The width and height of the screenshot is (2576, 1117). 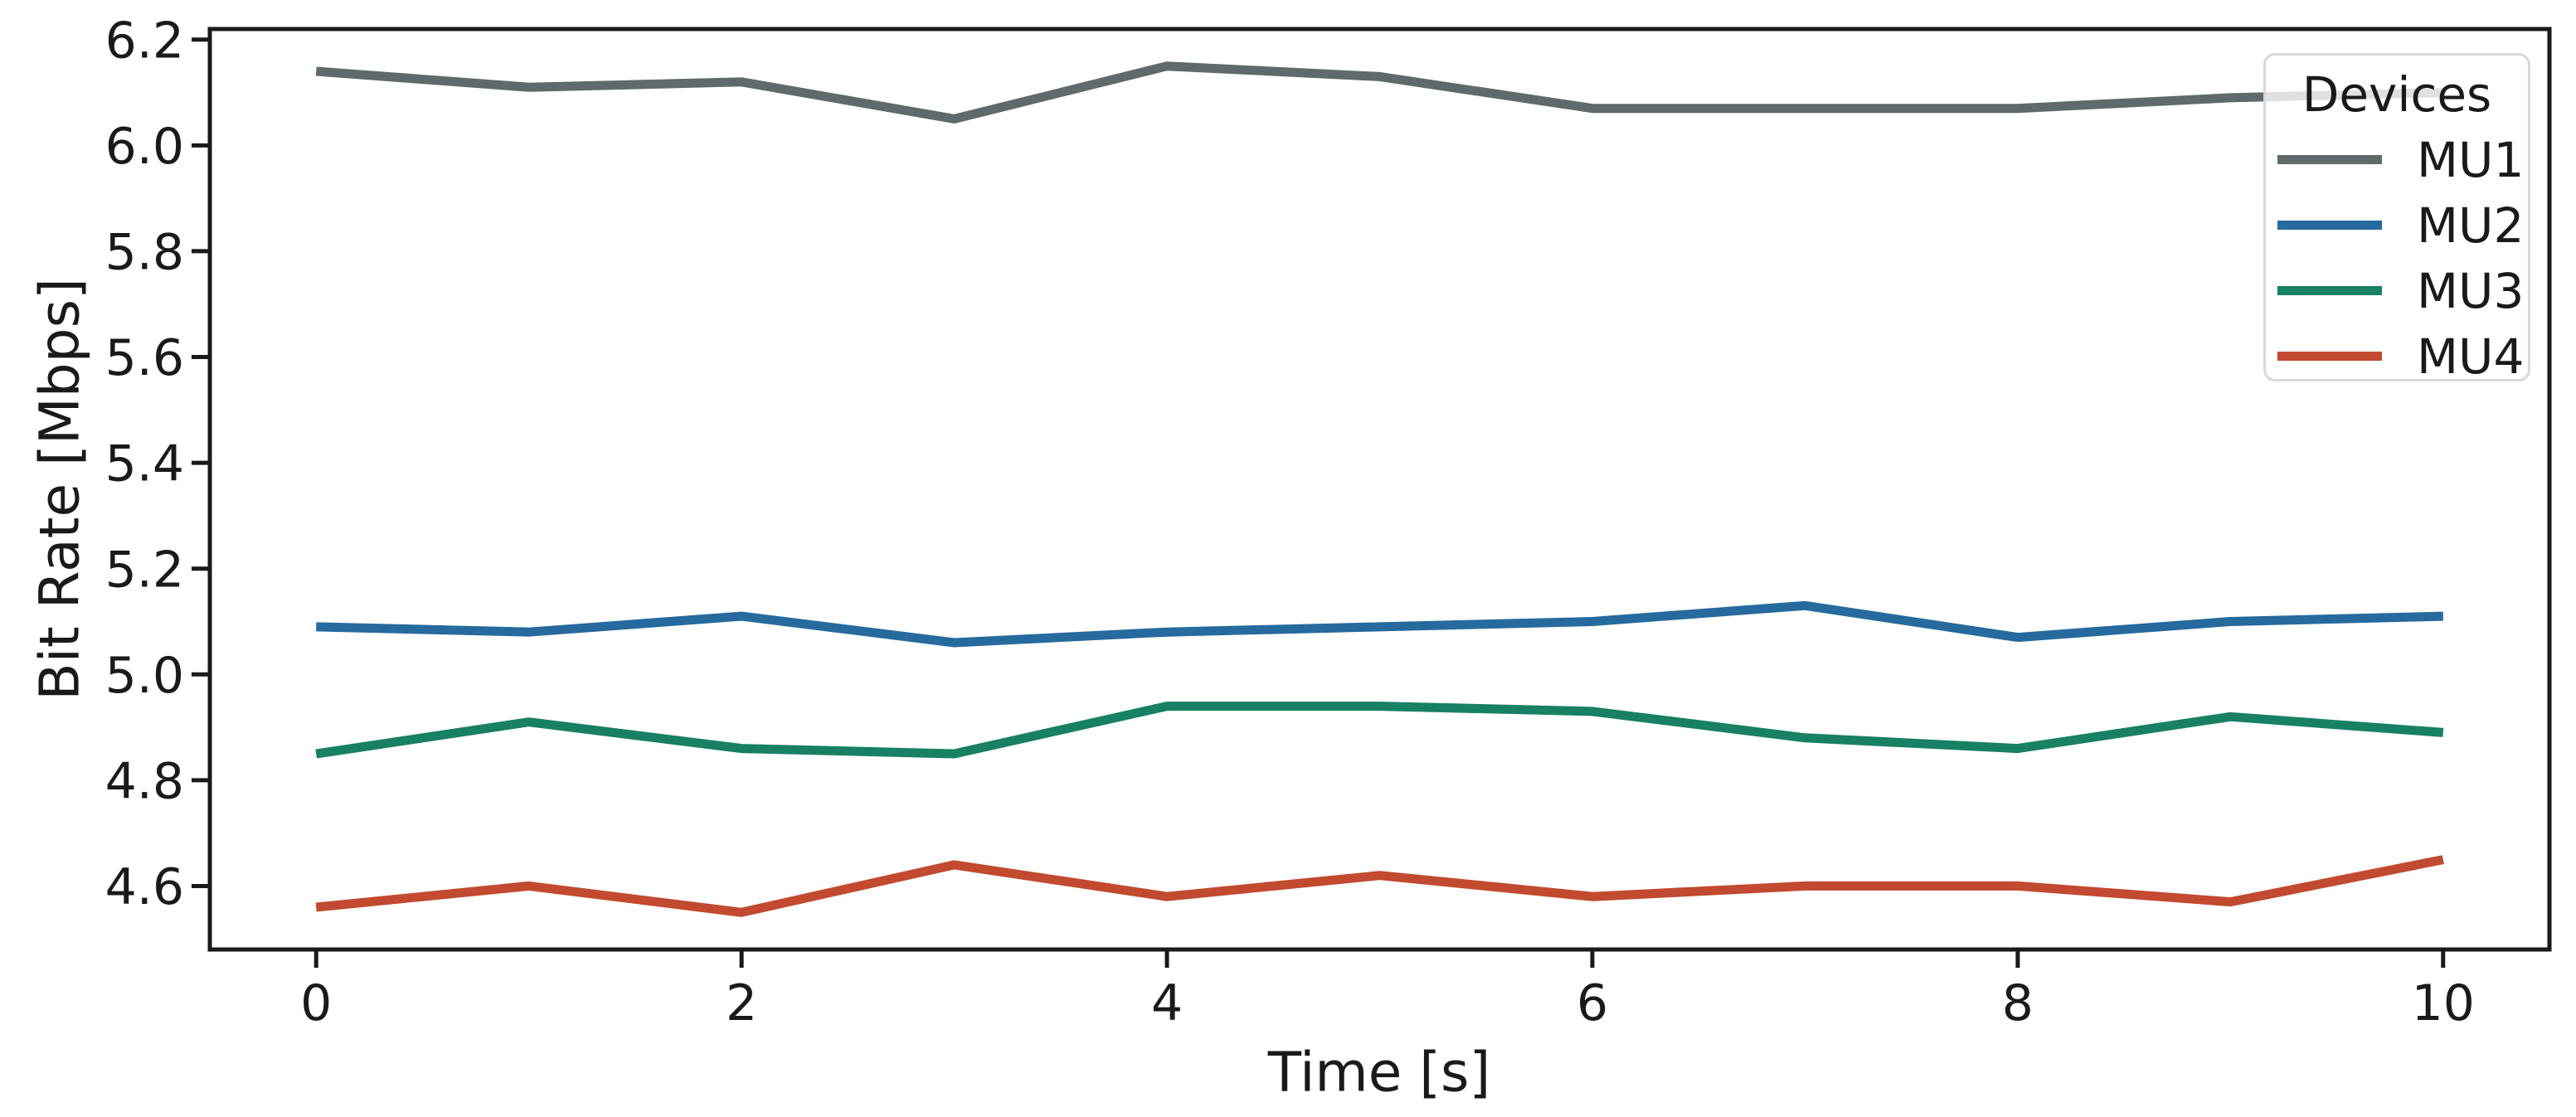 I want to click on legend-item-mu3: MU3, so click(x=2397, y=290).